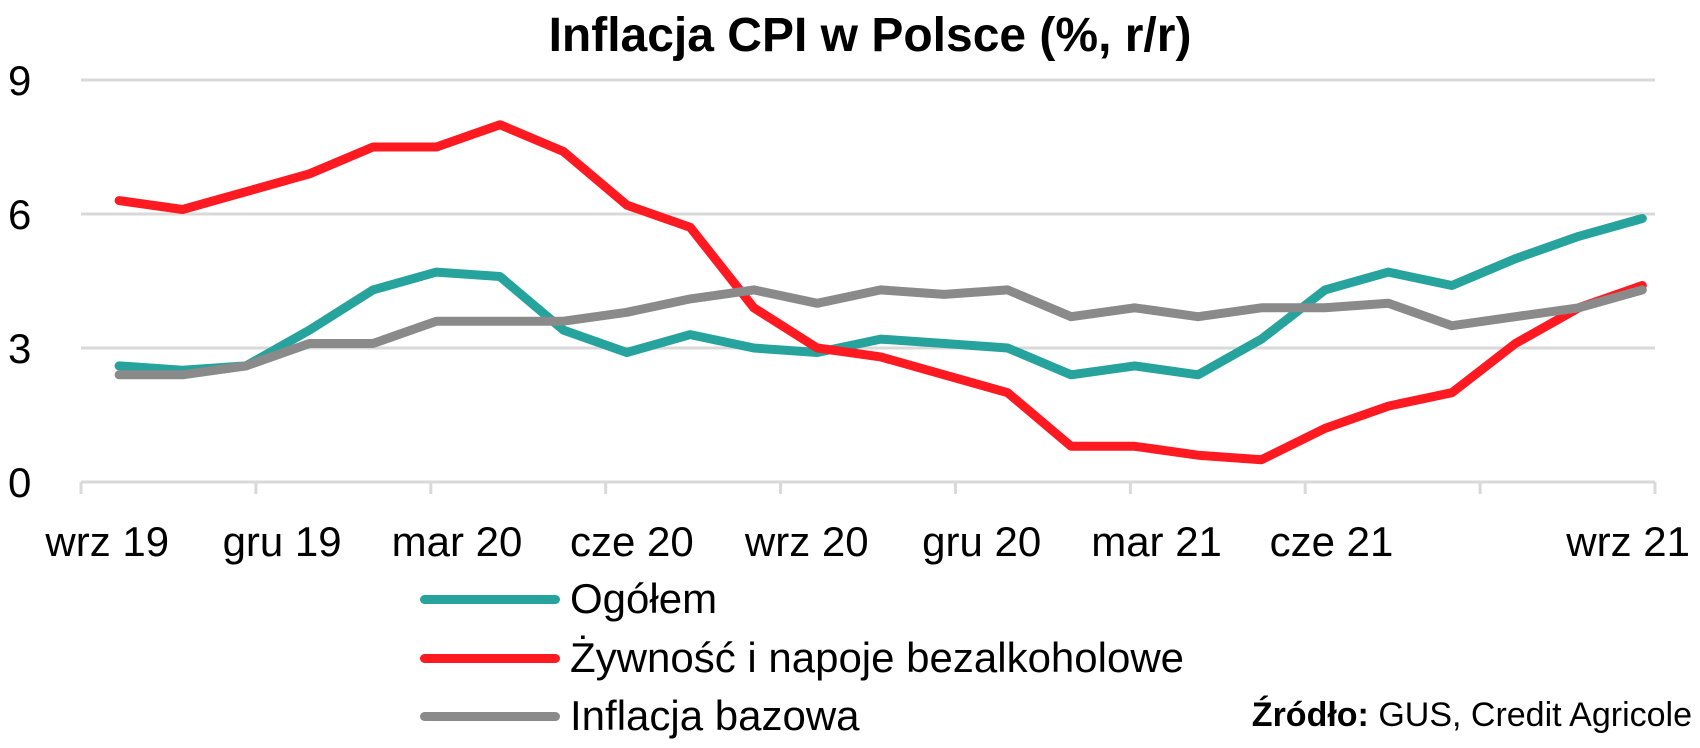  I want to click on y-tick-label: 6, so click(19, 214).